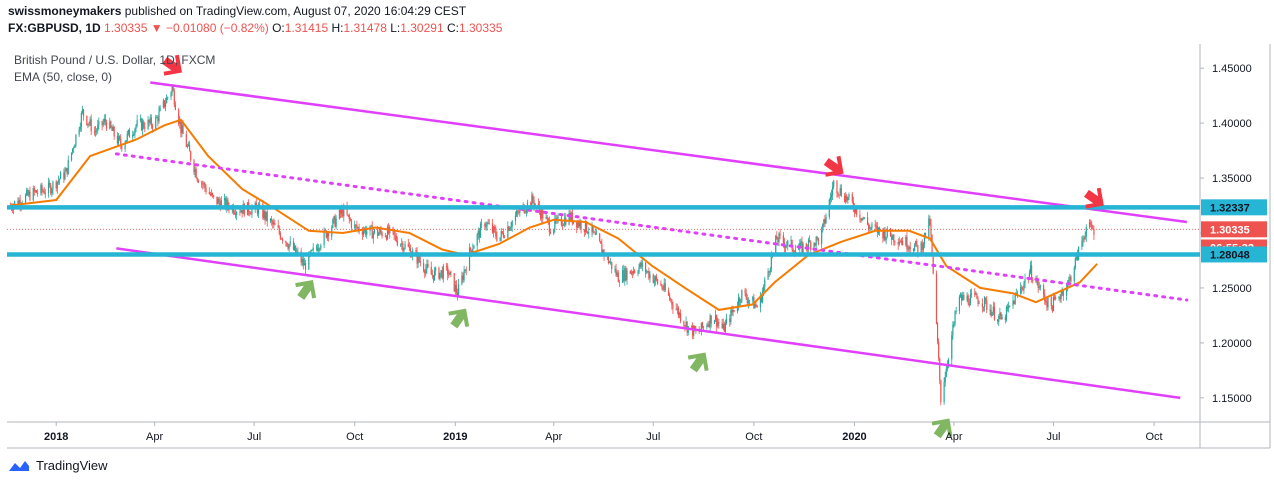 The height and width of the screenshot is (486, 1274). I want to click on footer-brand: TradingView, so click(58, 465).